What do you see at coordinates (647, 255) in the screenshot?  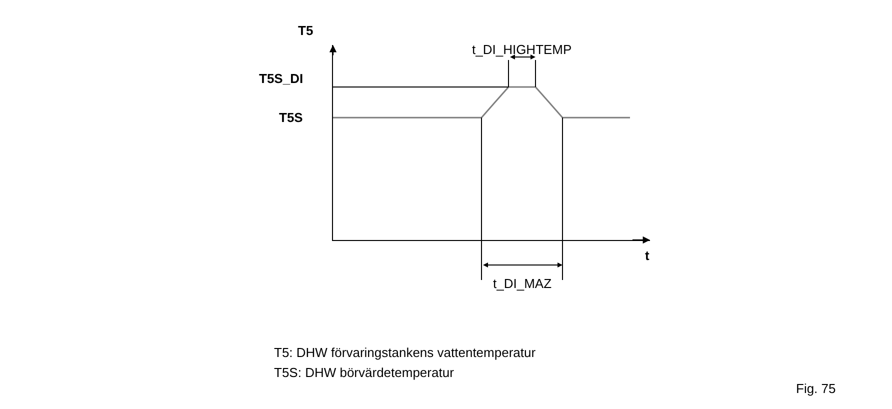 I see `x-axis-title: t` at bounding box center [647, 255].